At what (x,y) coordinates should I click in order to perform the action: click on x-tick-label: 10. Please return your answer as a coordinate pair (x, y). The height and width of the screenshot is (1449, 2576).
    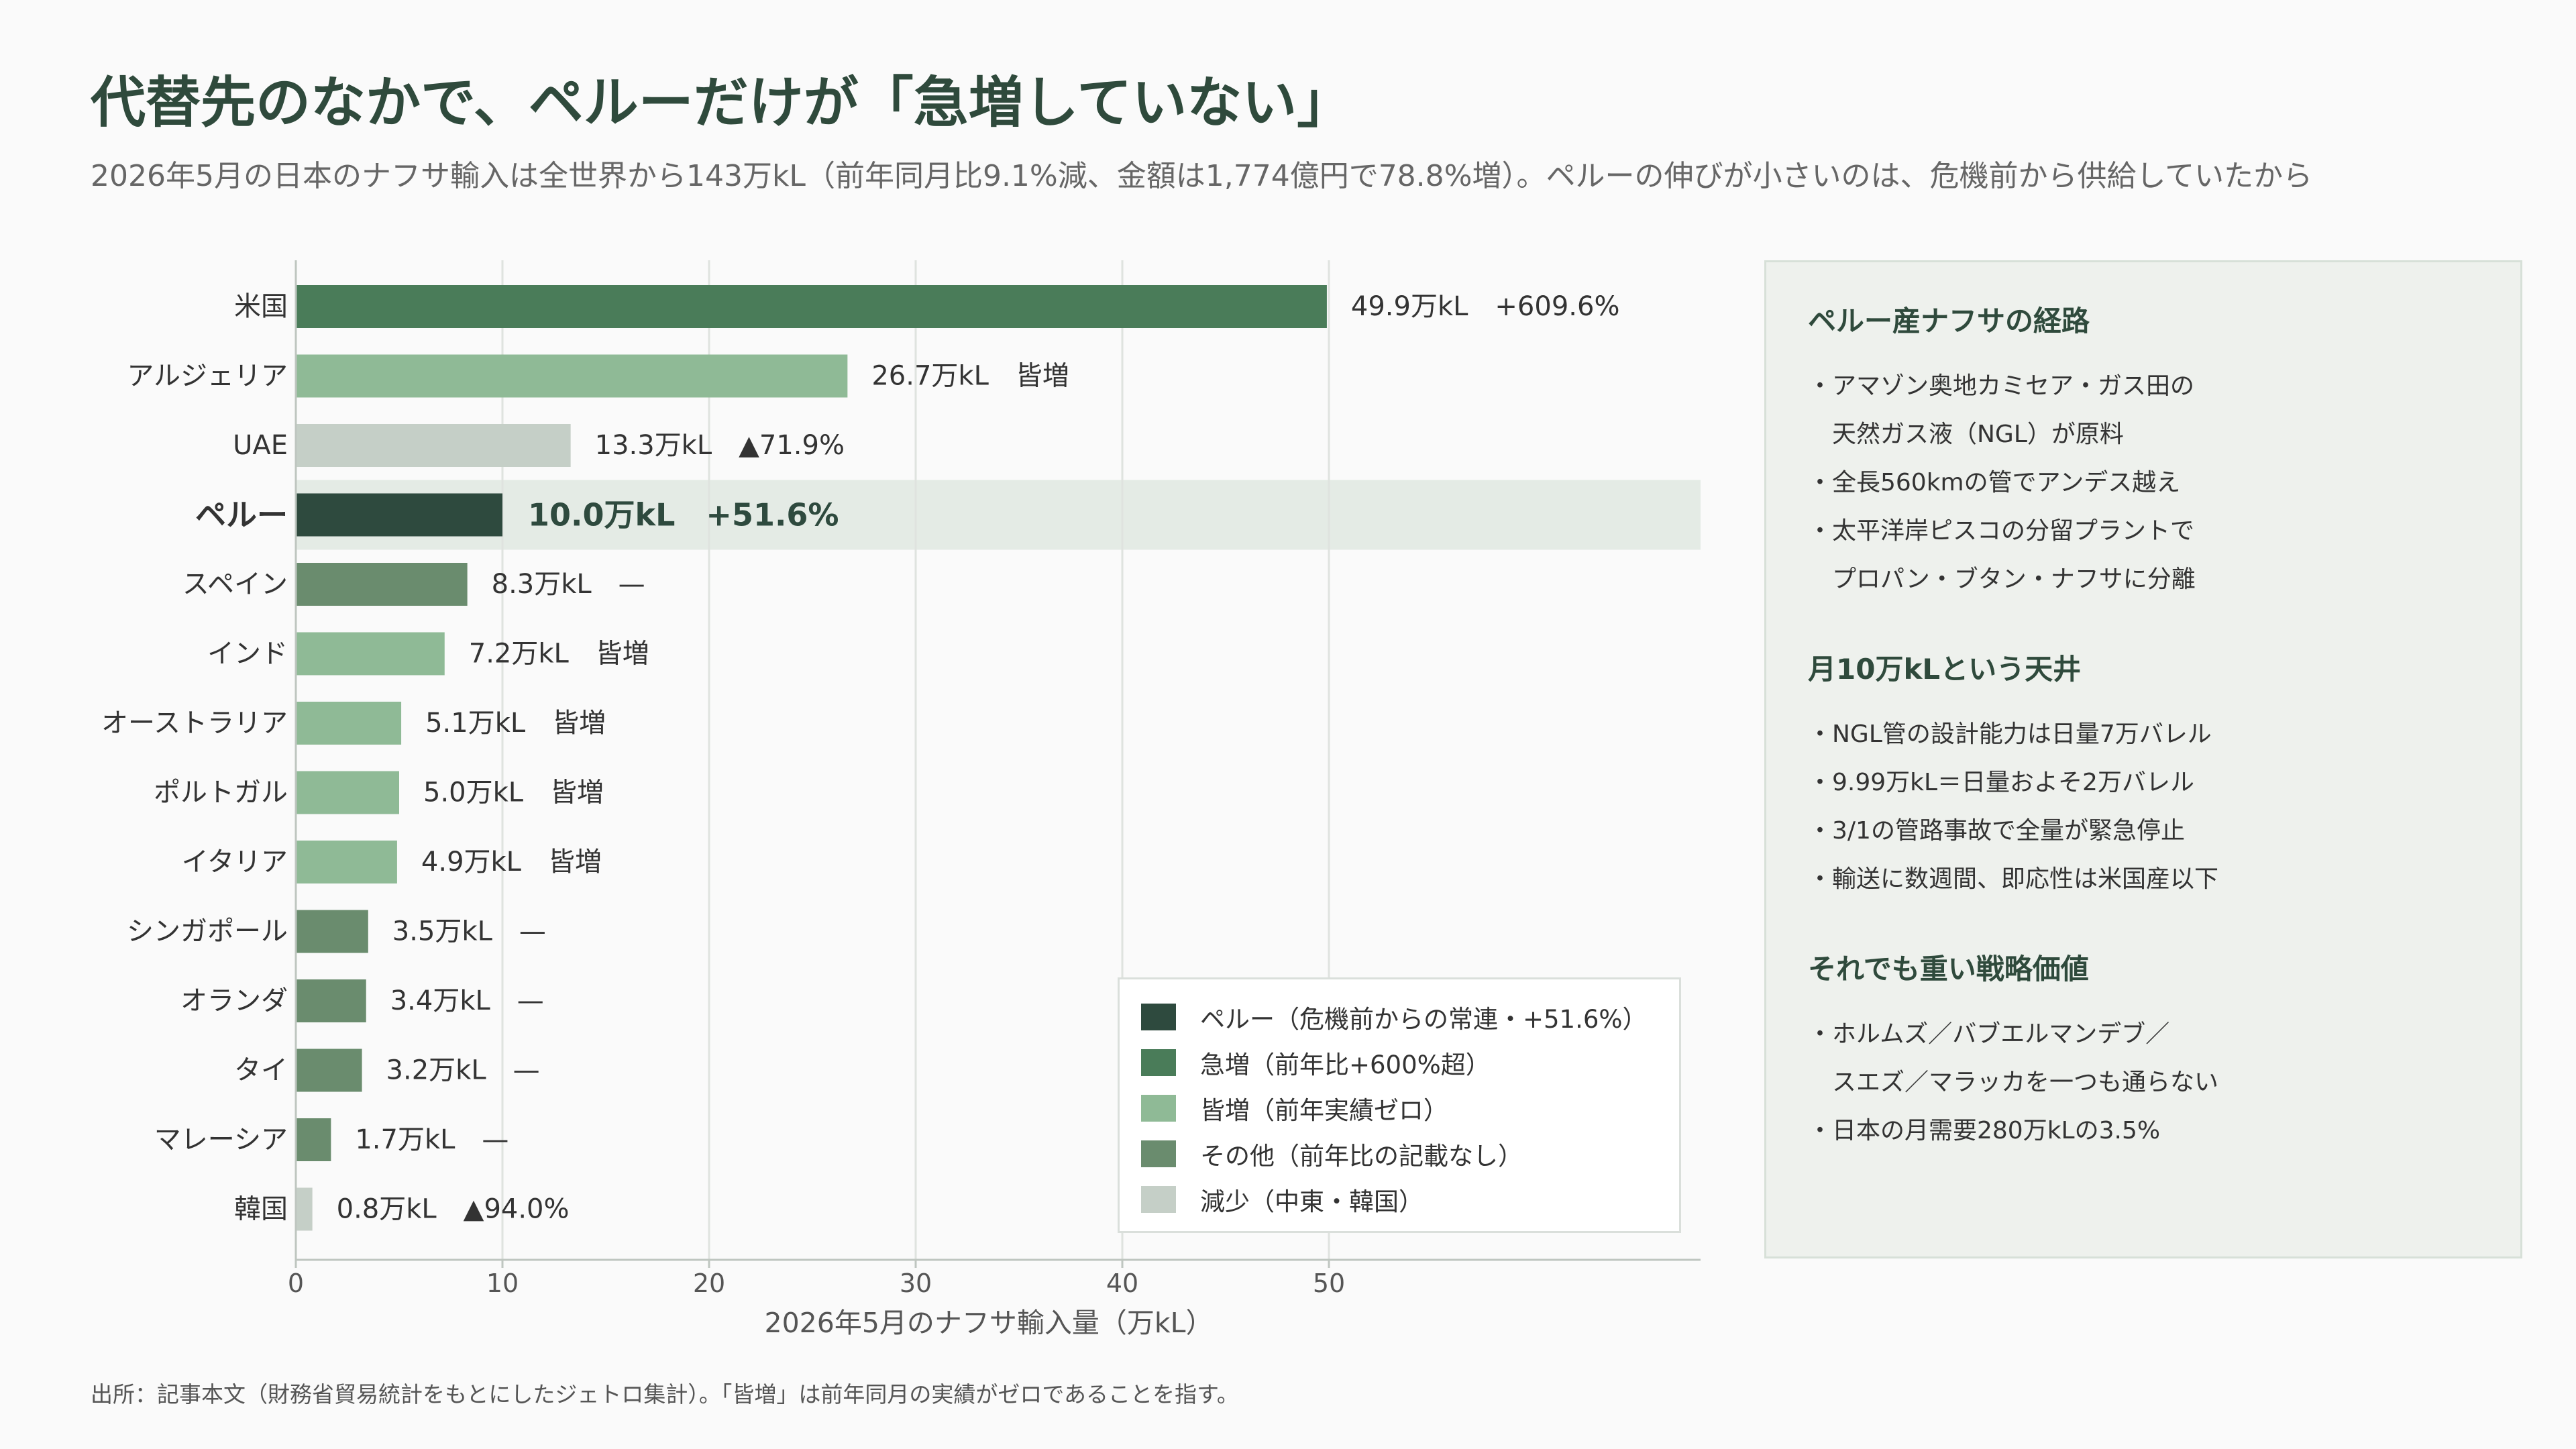
    Looking at the image, I should click on (502, 1283).